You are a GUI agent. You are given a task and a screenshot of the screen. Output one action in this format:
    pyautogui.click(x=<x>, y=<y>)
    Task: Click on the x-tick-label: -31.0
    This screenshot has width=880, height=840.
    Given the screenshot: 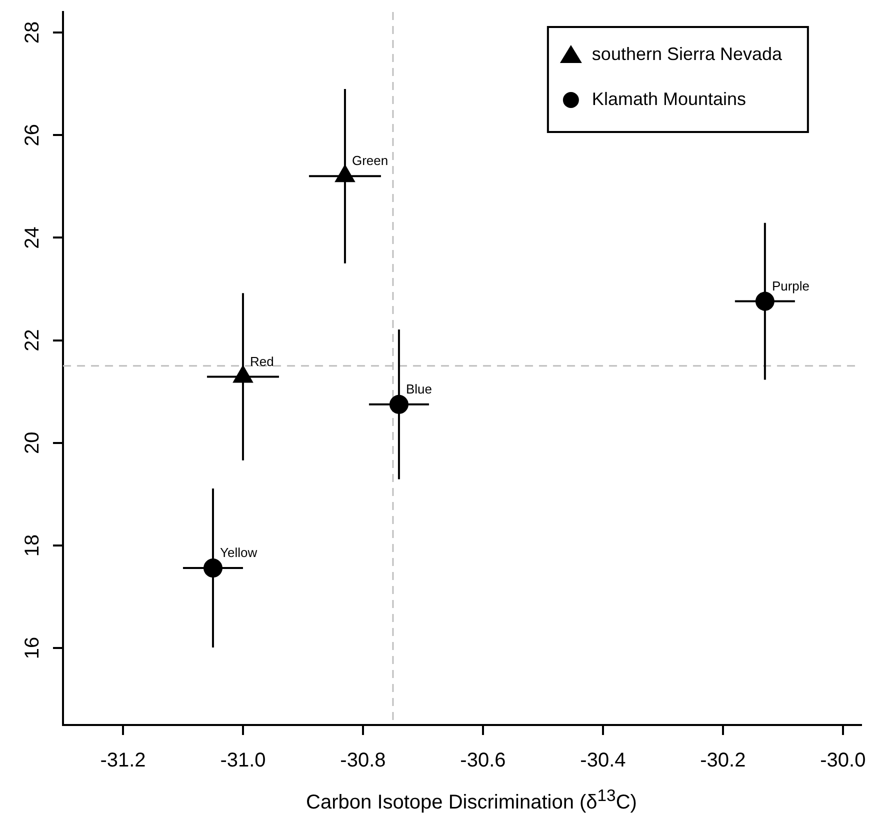 What is the action you would take?
    pyautogui.click(x=243, y=761)
    